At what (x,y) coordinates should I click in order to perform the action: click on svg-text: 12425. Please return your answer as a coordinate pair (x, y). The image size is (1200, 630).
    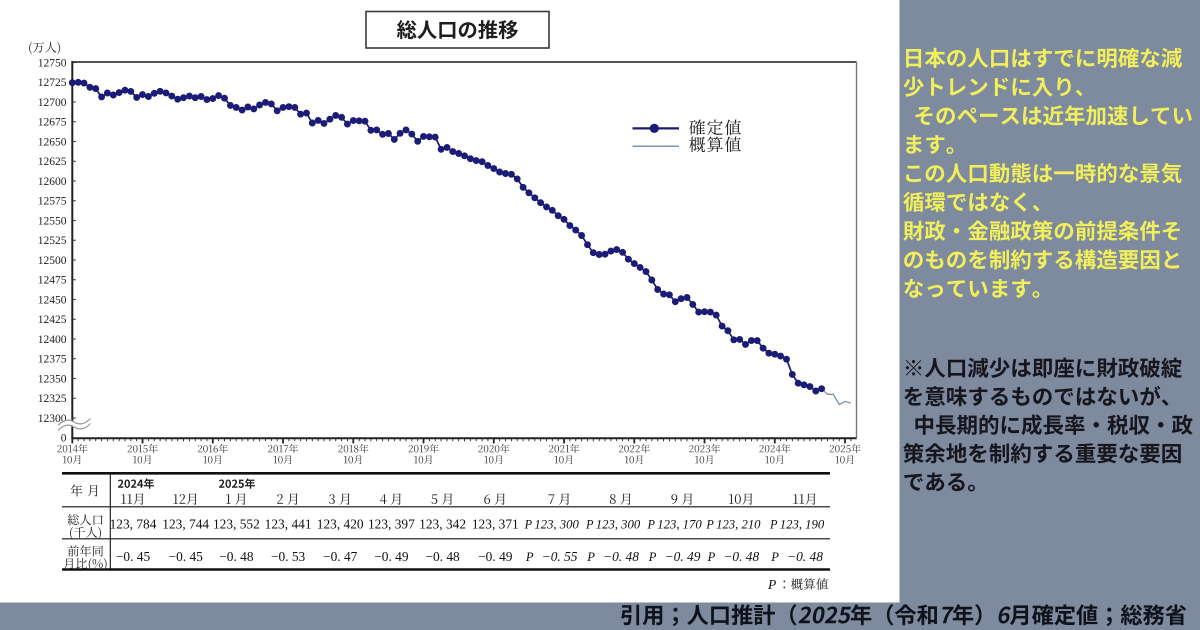
    Looking at the image, I should click on (52, 320).